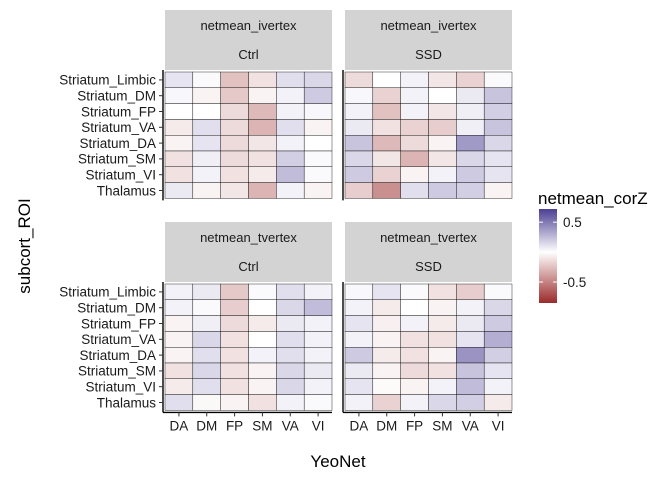 The image size is (672, 480). What do you see at coordinates (262, 174) in the screenshot?
I see `heatmap-cell: Striatum_VI / SM: -0.08` at bounding box center [262, 174].